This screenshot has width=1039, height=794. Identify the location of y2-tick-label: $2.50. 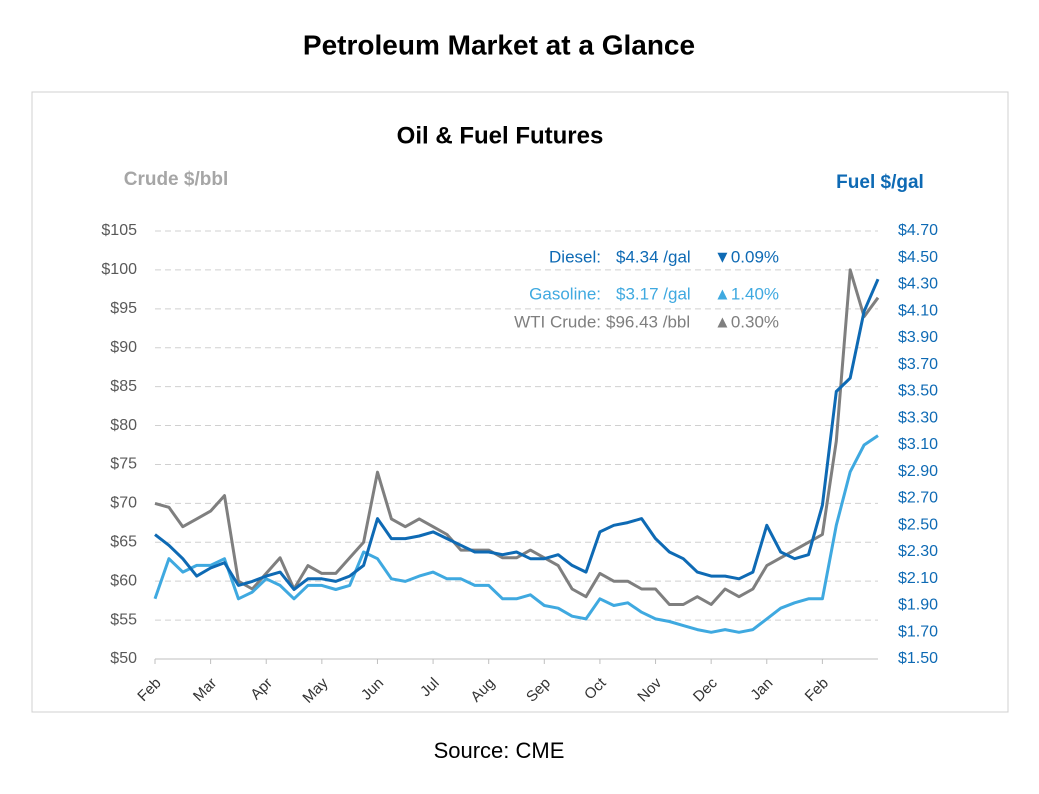
(918, 524).